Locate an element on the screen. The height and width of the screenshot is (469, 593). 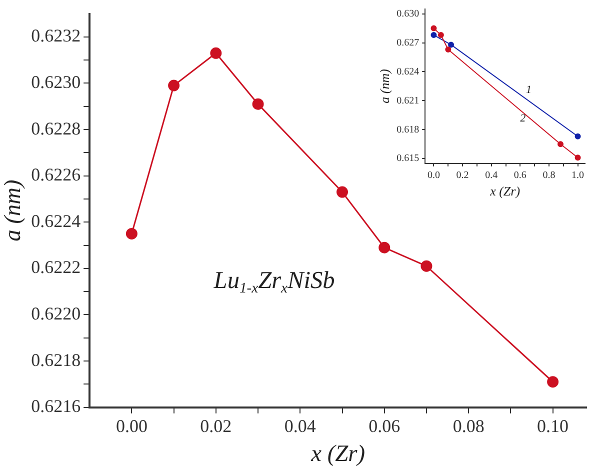
y-tick-label: 0.630 is located at coordinates (408, 14).